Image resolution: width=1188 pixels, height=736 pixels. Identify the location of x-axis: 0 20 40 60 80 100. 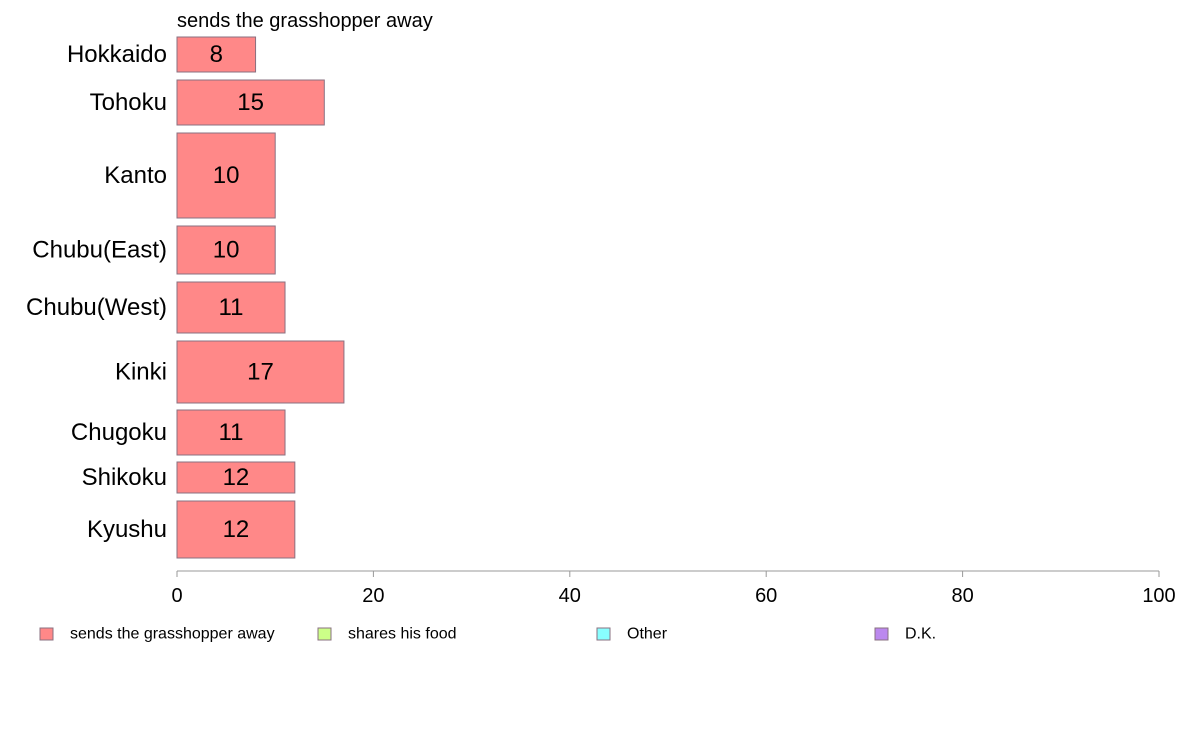
(673, 588).